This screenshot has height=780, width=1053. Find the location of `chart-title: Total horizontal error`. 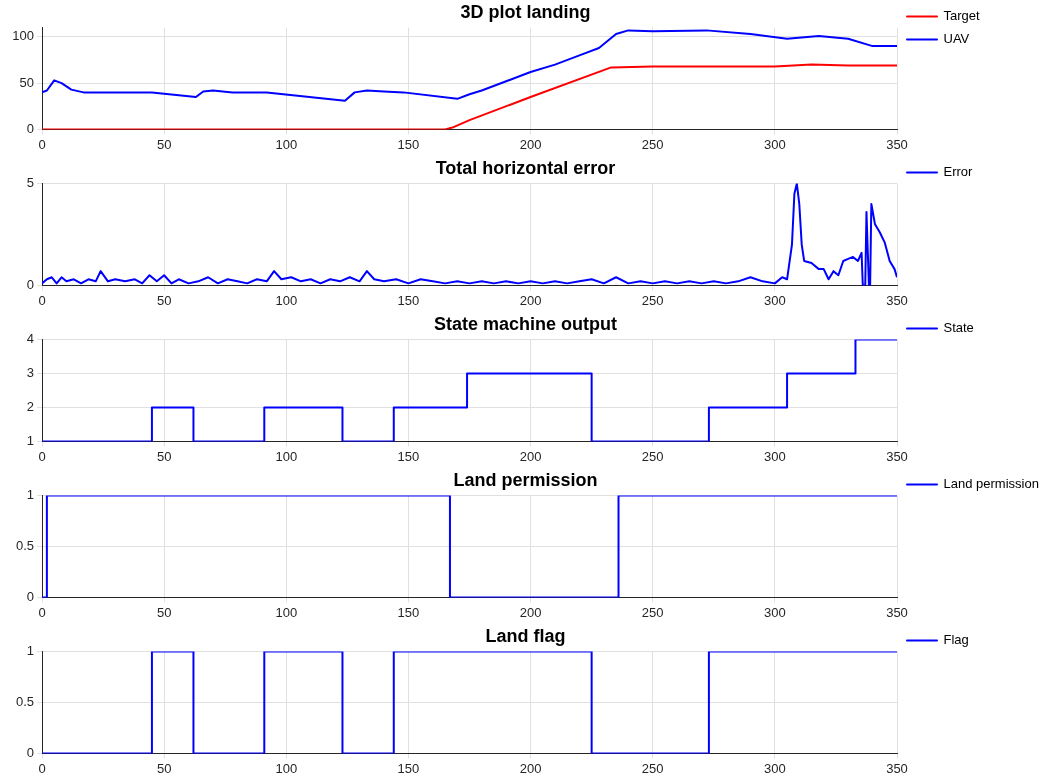

chart-title: Total horizontal error is located at coordinates (525, 167).